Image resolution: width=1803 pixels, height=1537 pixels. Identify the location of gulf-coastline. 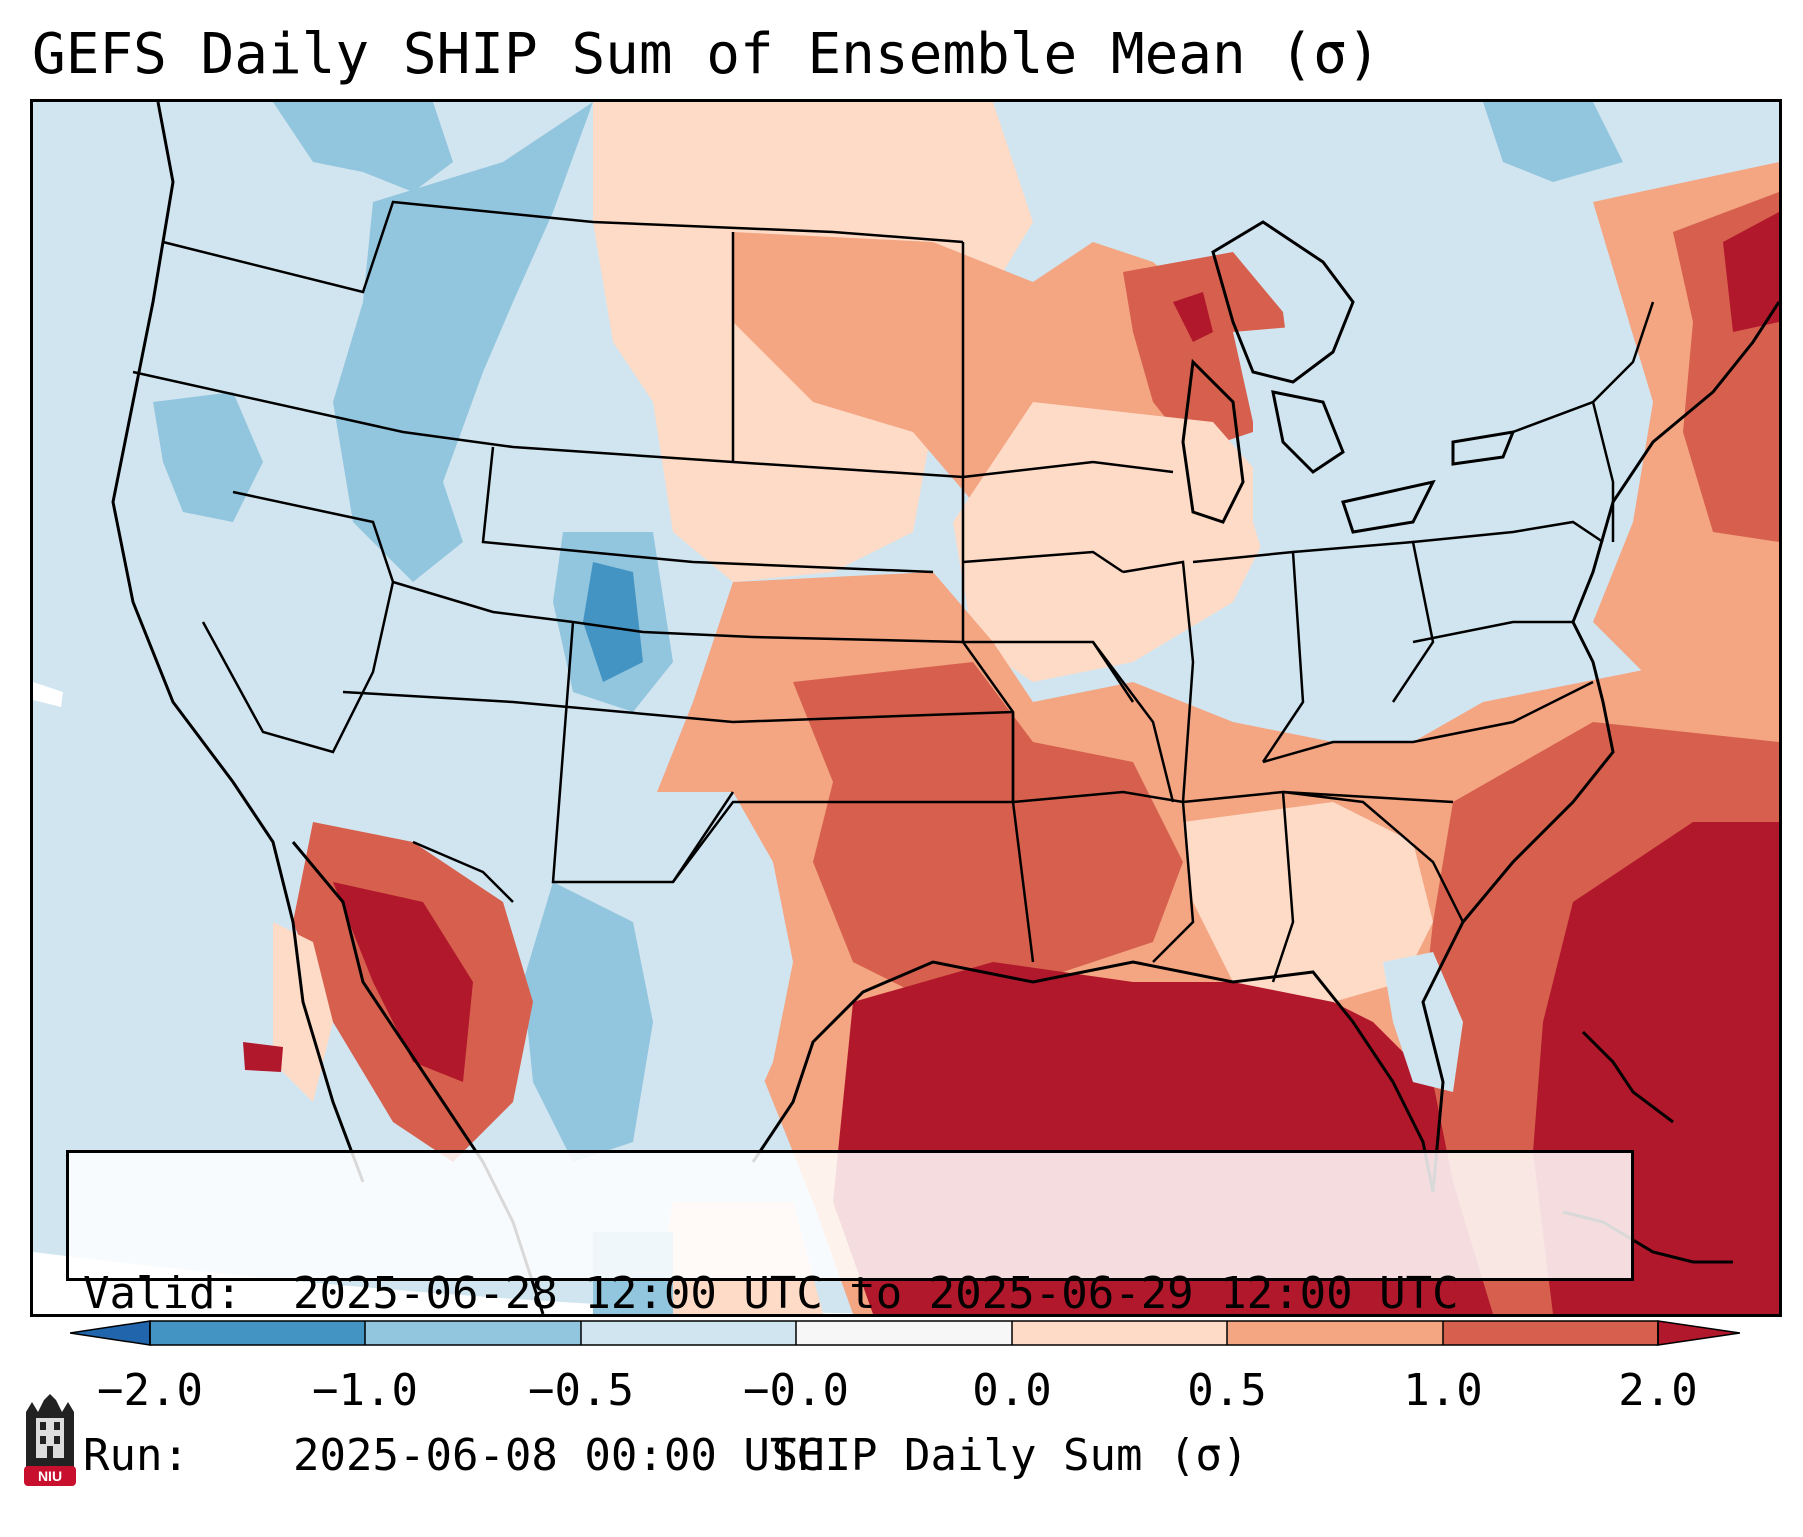
(1093, 1076).